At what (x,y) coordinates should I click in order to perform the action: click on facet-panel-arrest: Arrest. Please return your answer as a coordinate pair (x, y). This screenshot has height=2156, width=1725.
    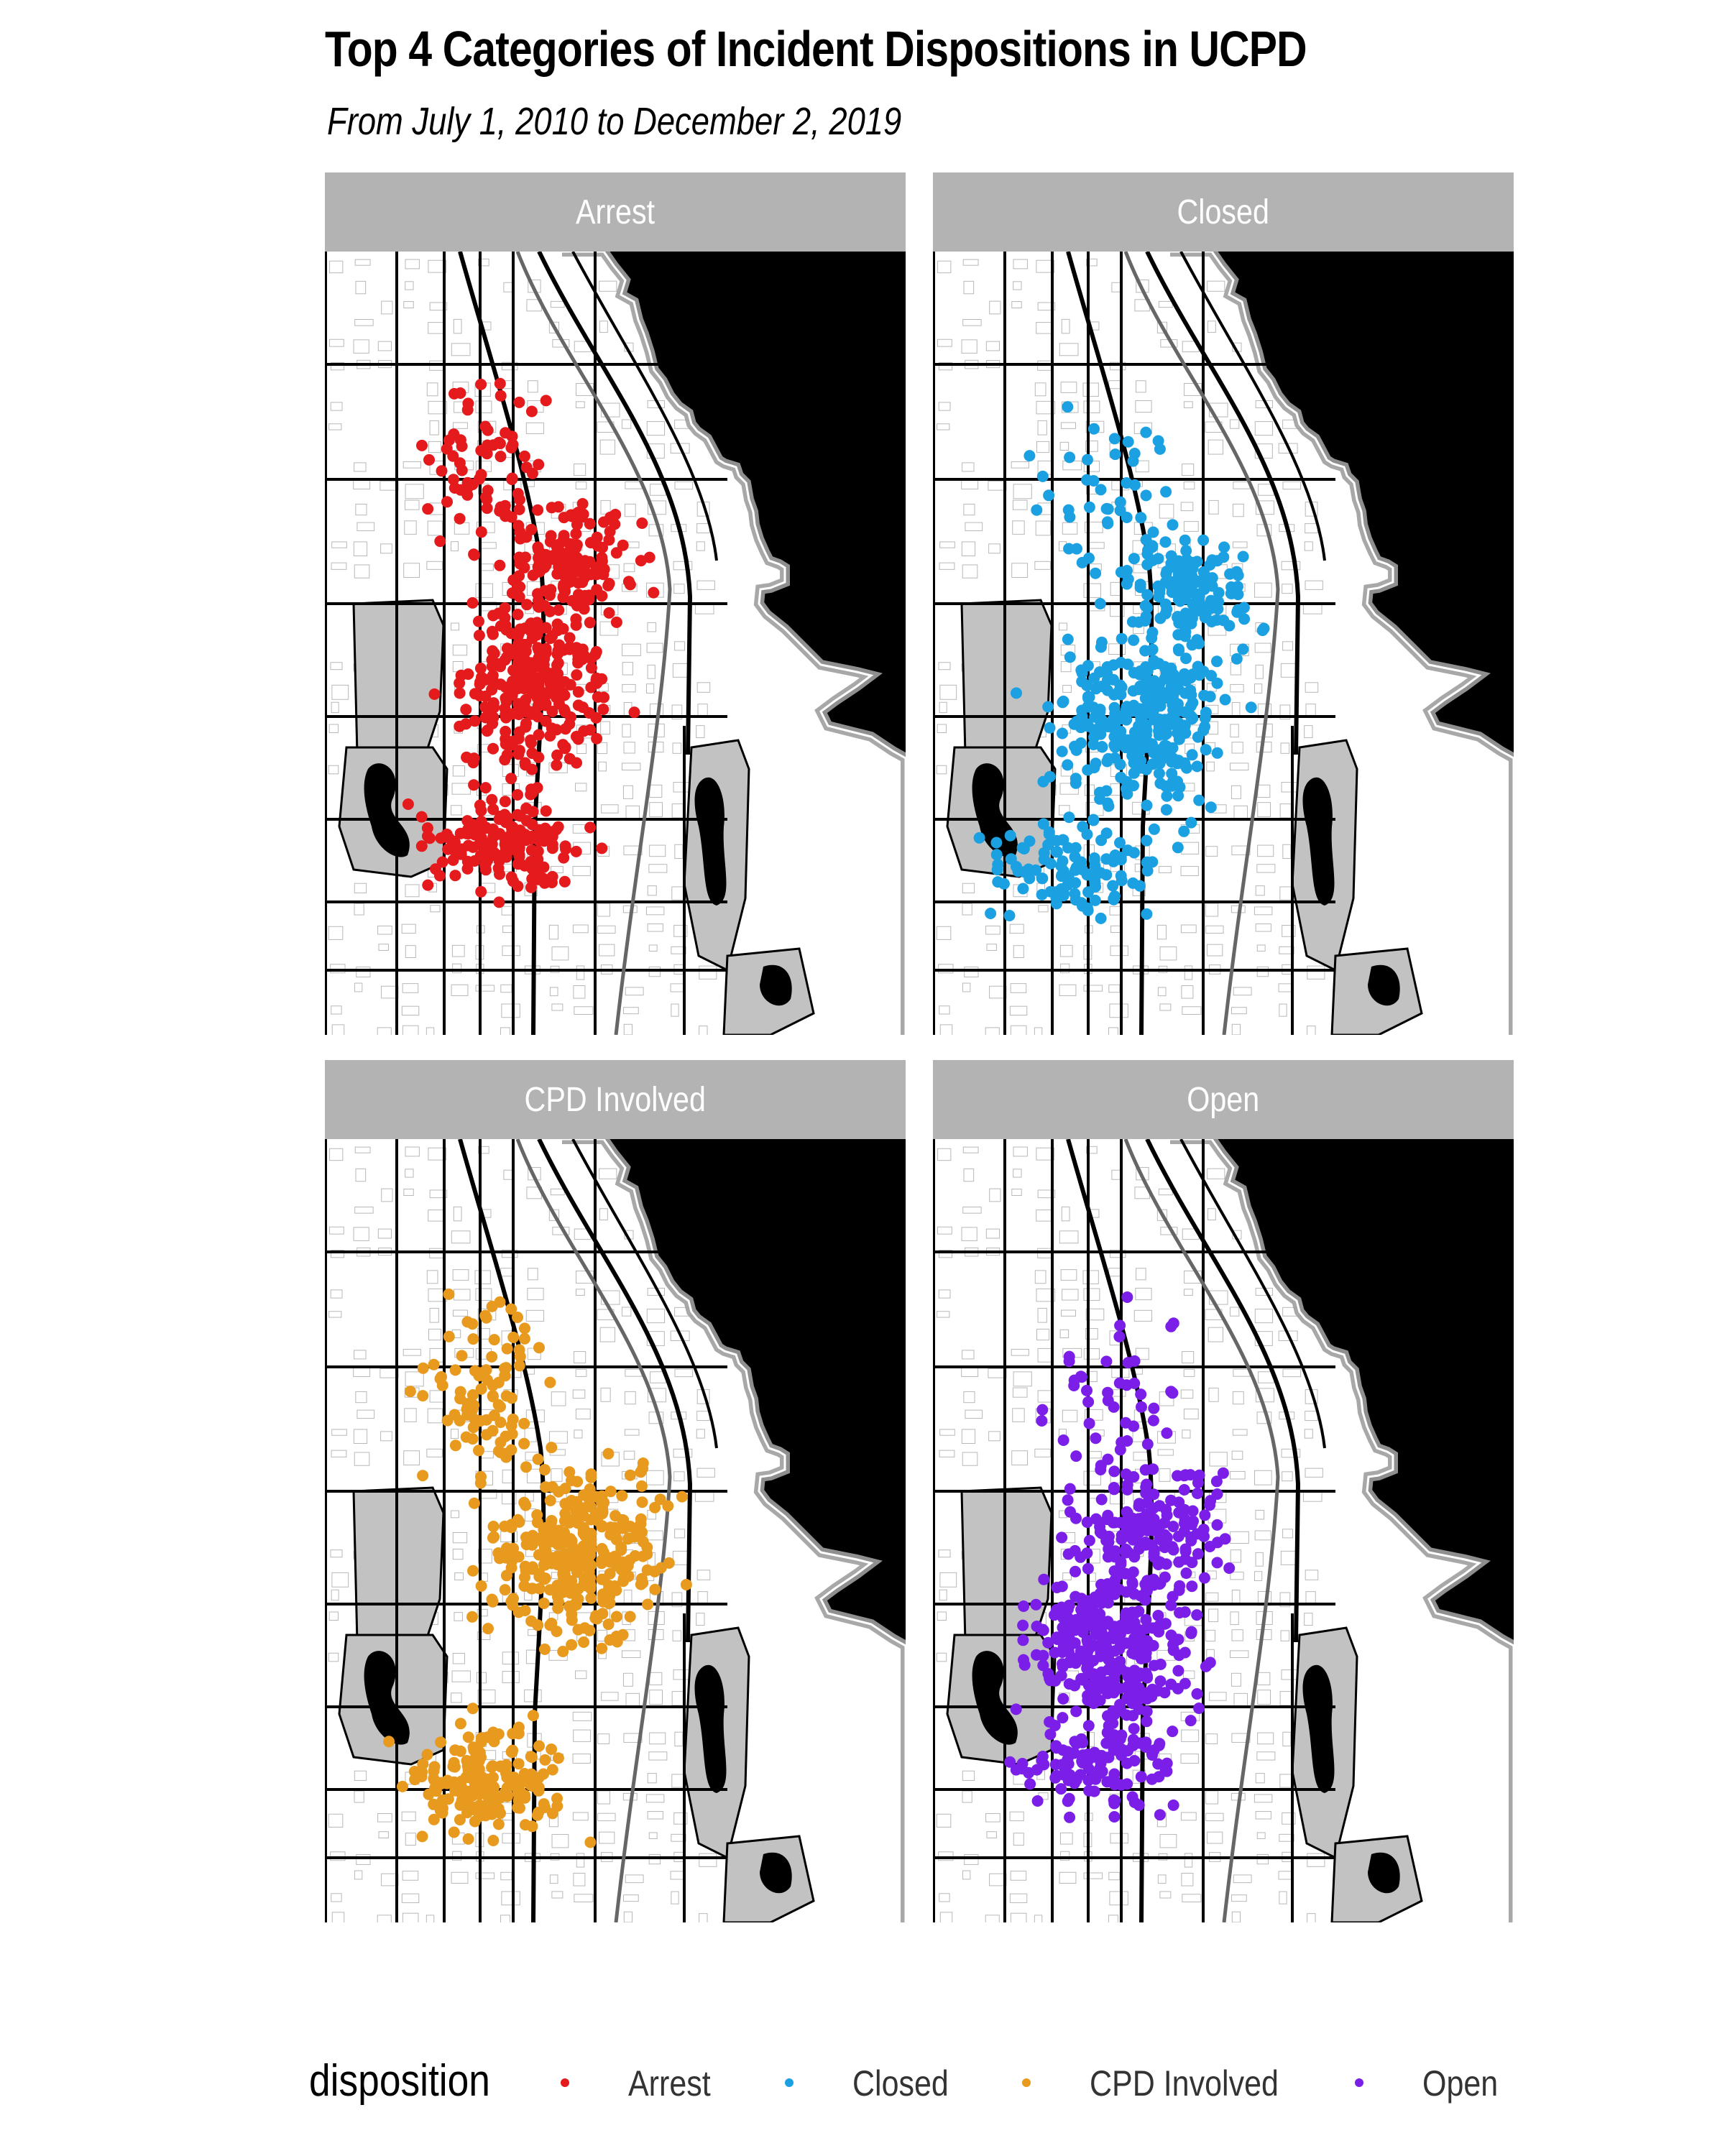
    Looking at the image, I should click on (615, 603).